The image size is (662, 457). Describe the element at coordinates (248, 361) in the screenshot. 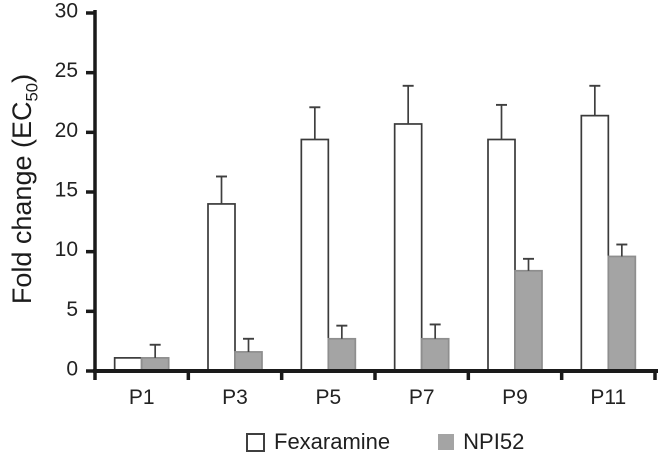

I see `bar-npi52-p3` at that location.